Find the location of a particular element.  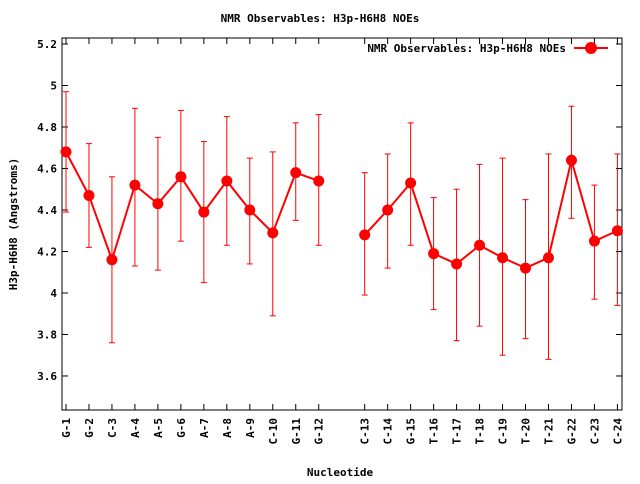

y-tick-label: 4.8 is located at coordinates (47, 127).